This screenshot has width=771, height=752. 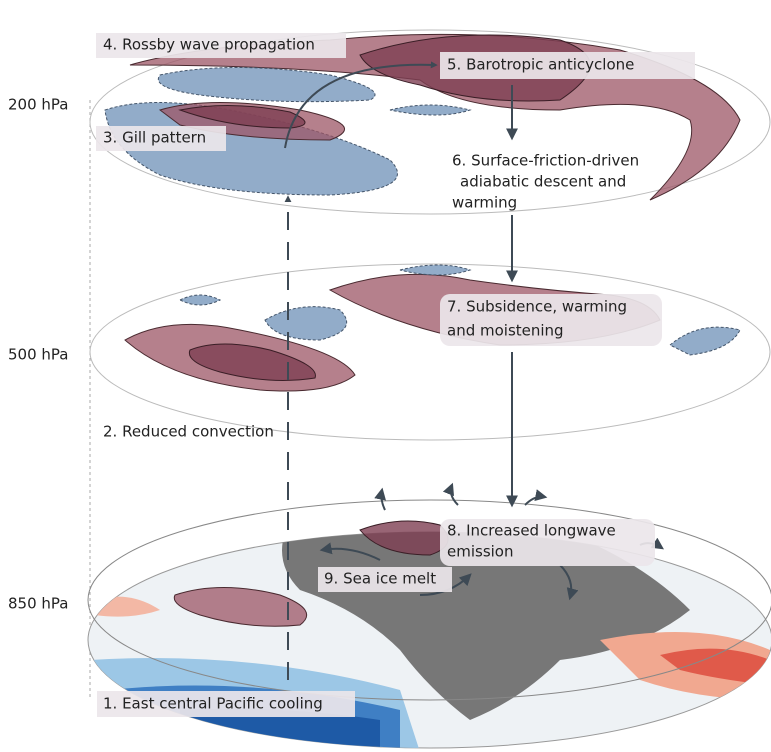 I want to click on step-label: 2. Reduced convection, so click(x=188, y=432).